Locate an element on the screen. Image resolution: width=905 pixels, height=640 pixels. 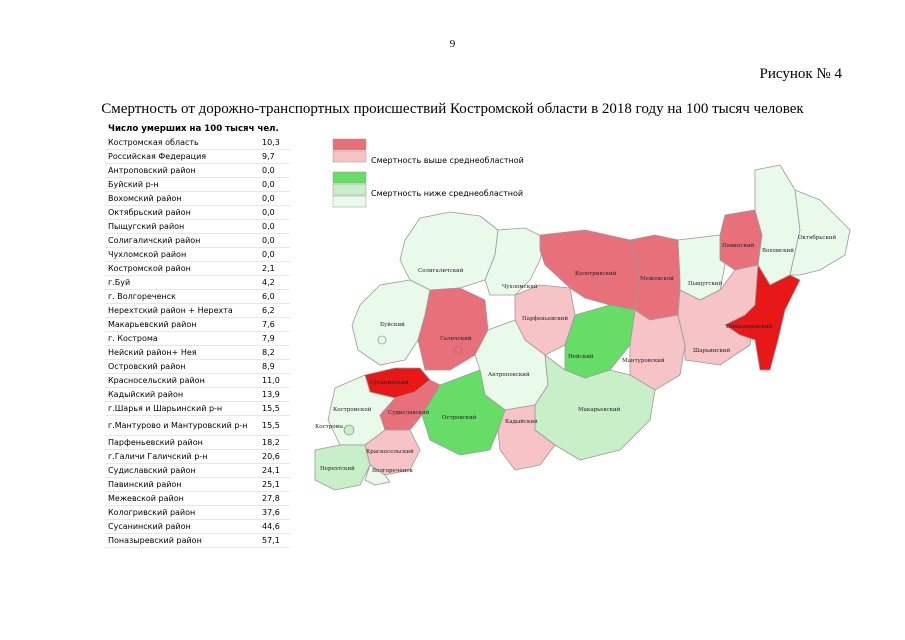
figure-label: Рисунок № 4 is located at coordinates (800, 74).